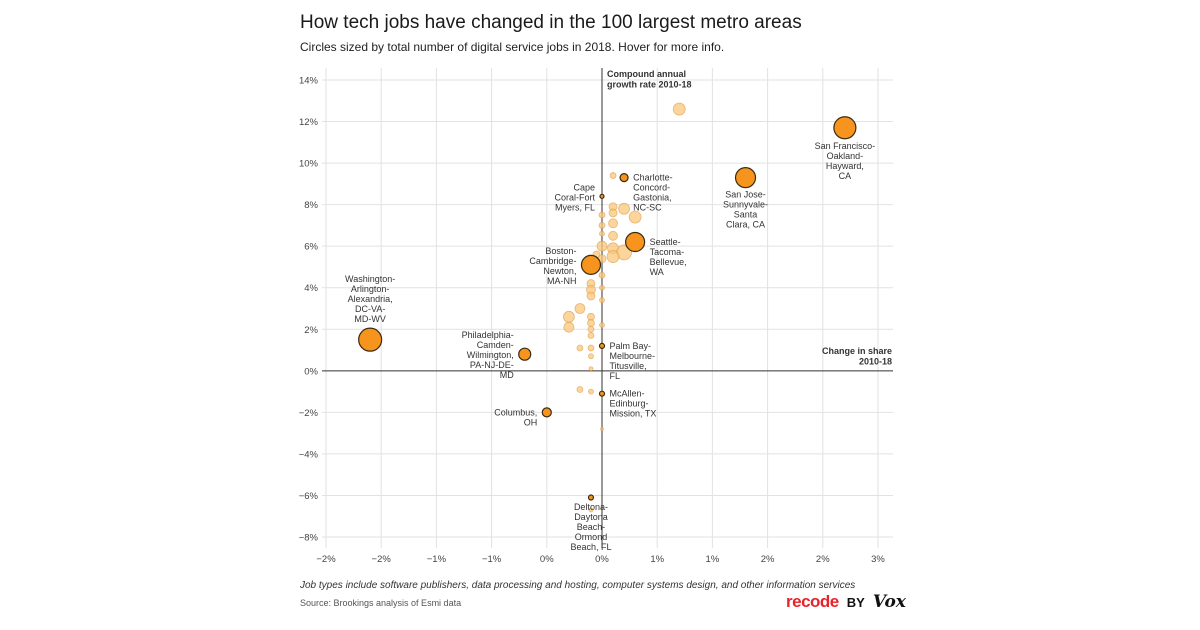 This screenshot has width=1200, height=630. I want to click on metro-label: PA-NJ-DE-, so click(492, 365).